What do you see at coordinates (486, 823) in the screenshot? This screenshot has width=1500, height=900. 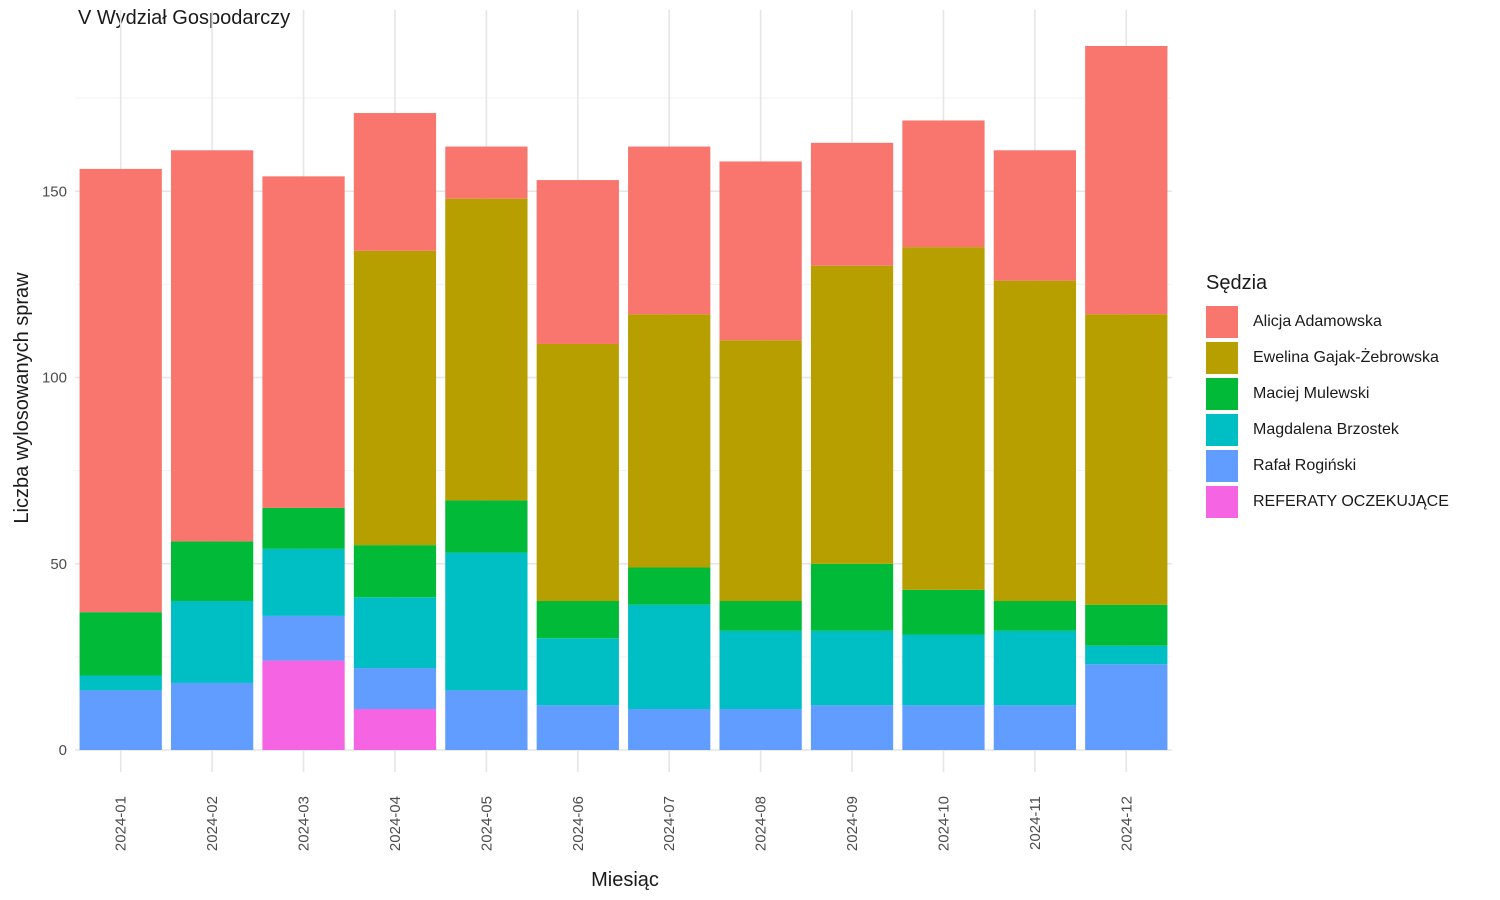 I see `x-tick-label: 2024-05` at bounding box center [486, 823].